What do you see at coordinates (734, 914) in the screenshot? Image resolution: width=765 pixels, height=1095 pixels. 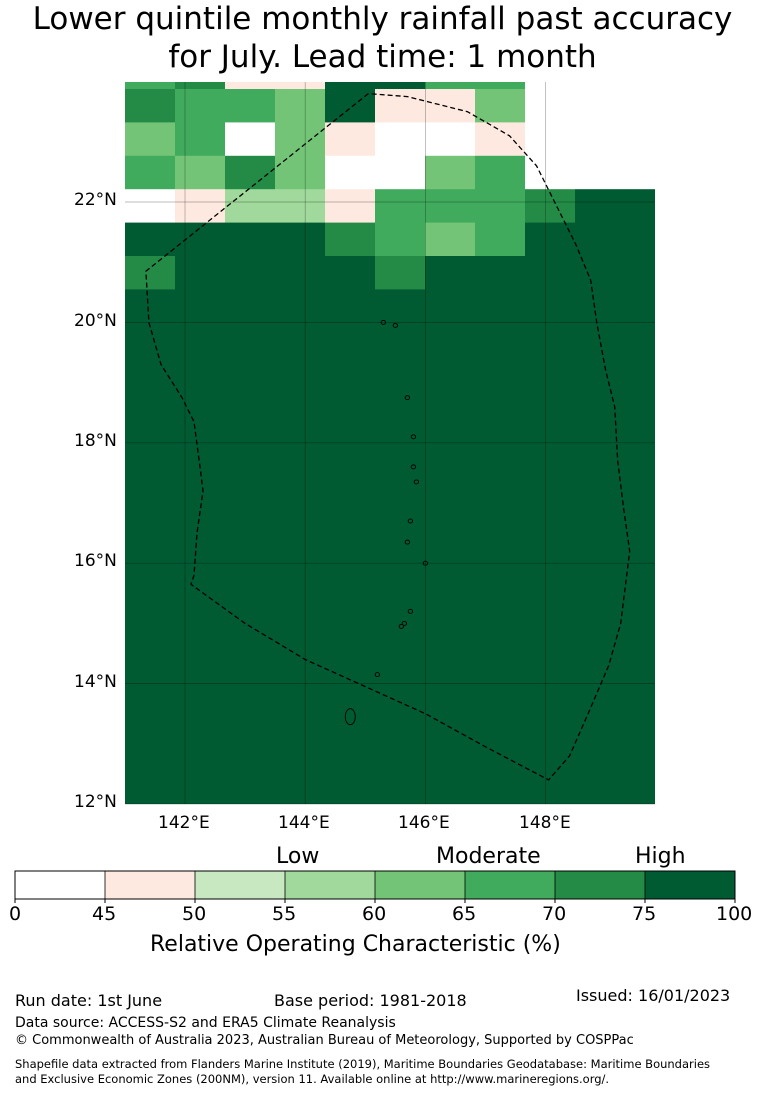 I see `cbar-tick-100: 100` at bounding box center [734, 914].